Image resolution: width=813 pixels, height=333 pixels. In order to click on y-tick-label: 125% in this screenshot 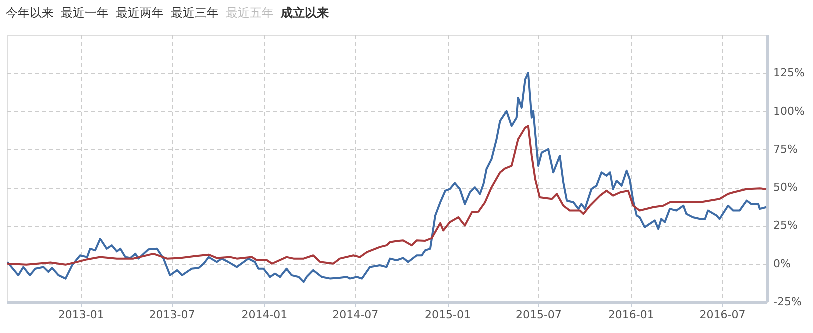, I will do `click(789, 73)`.